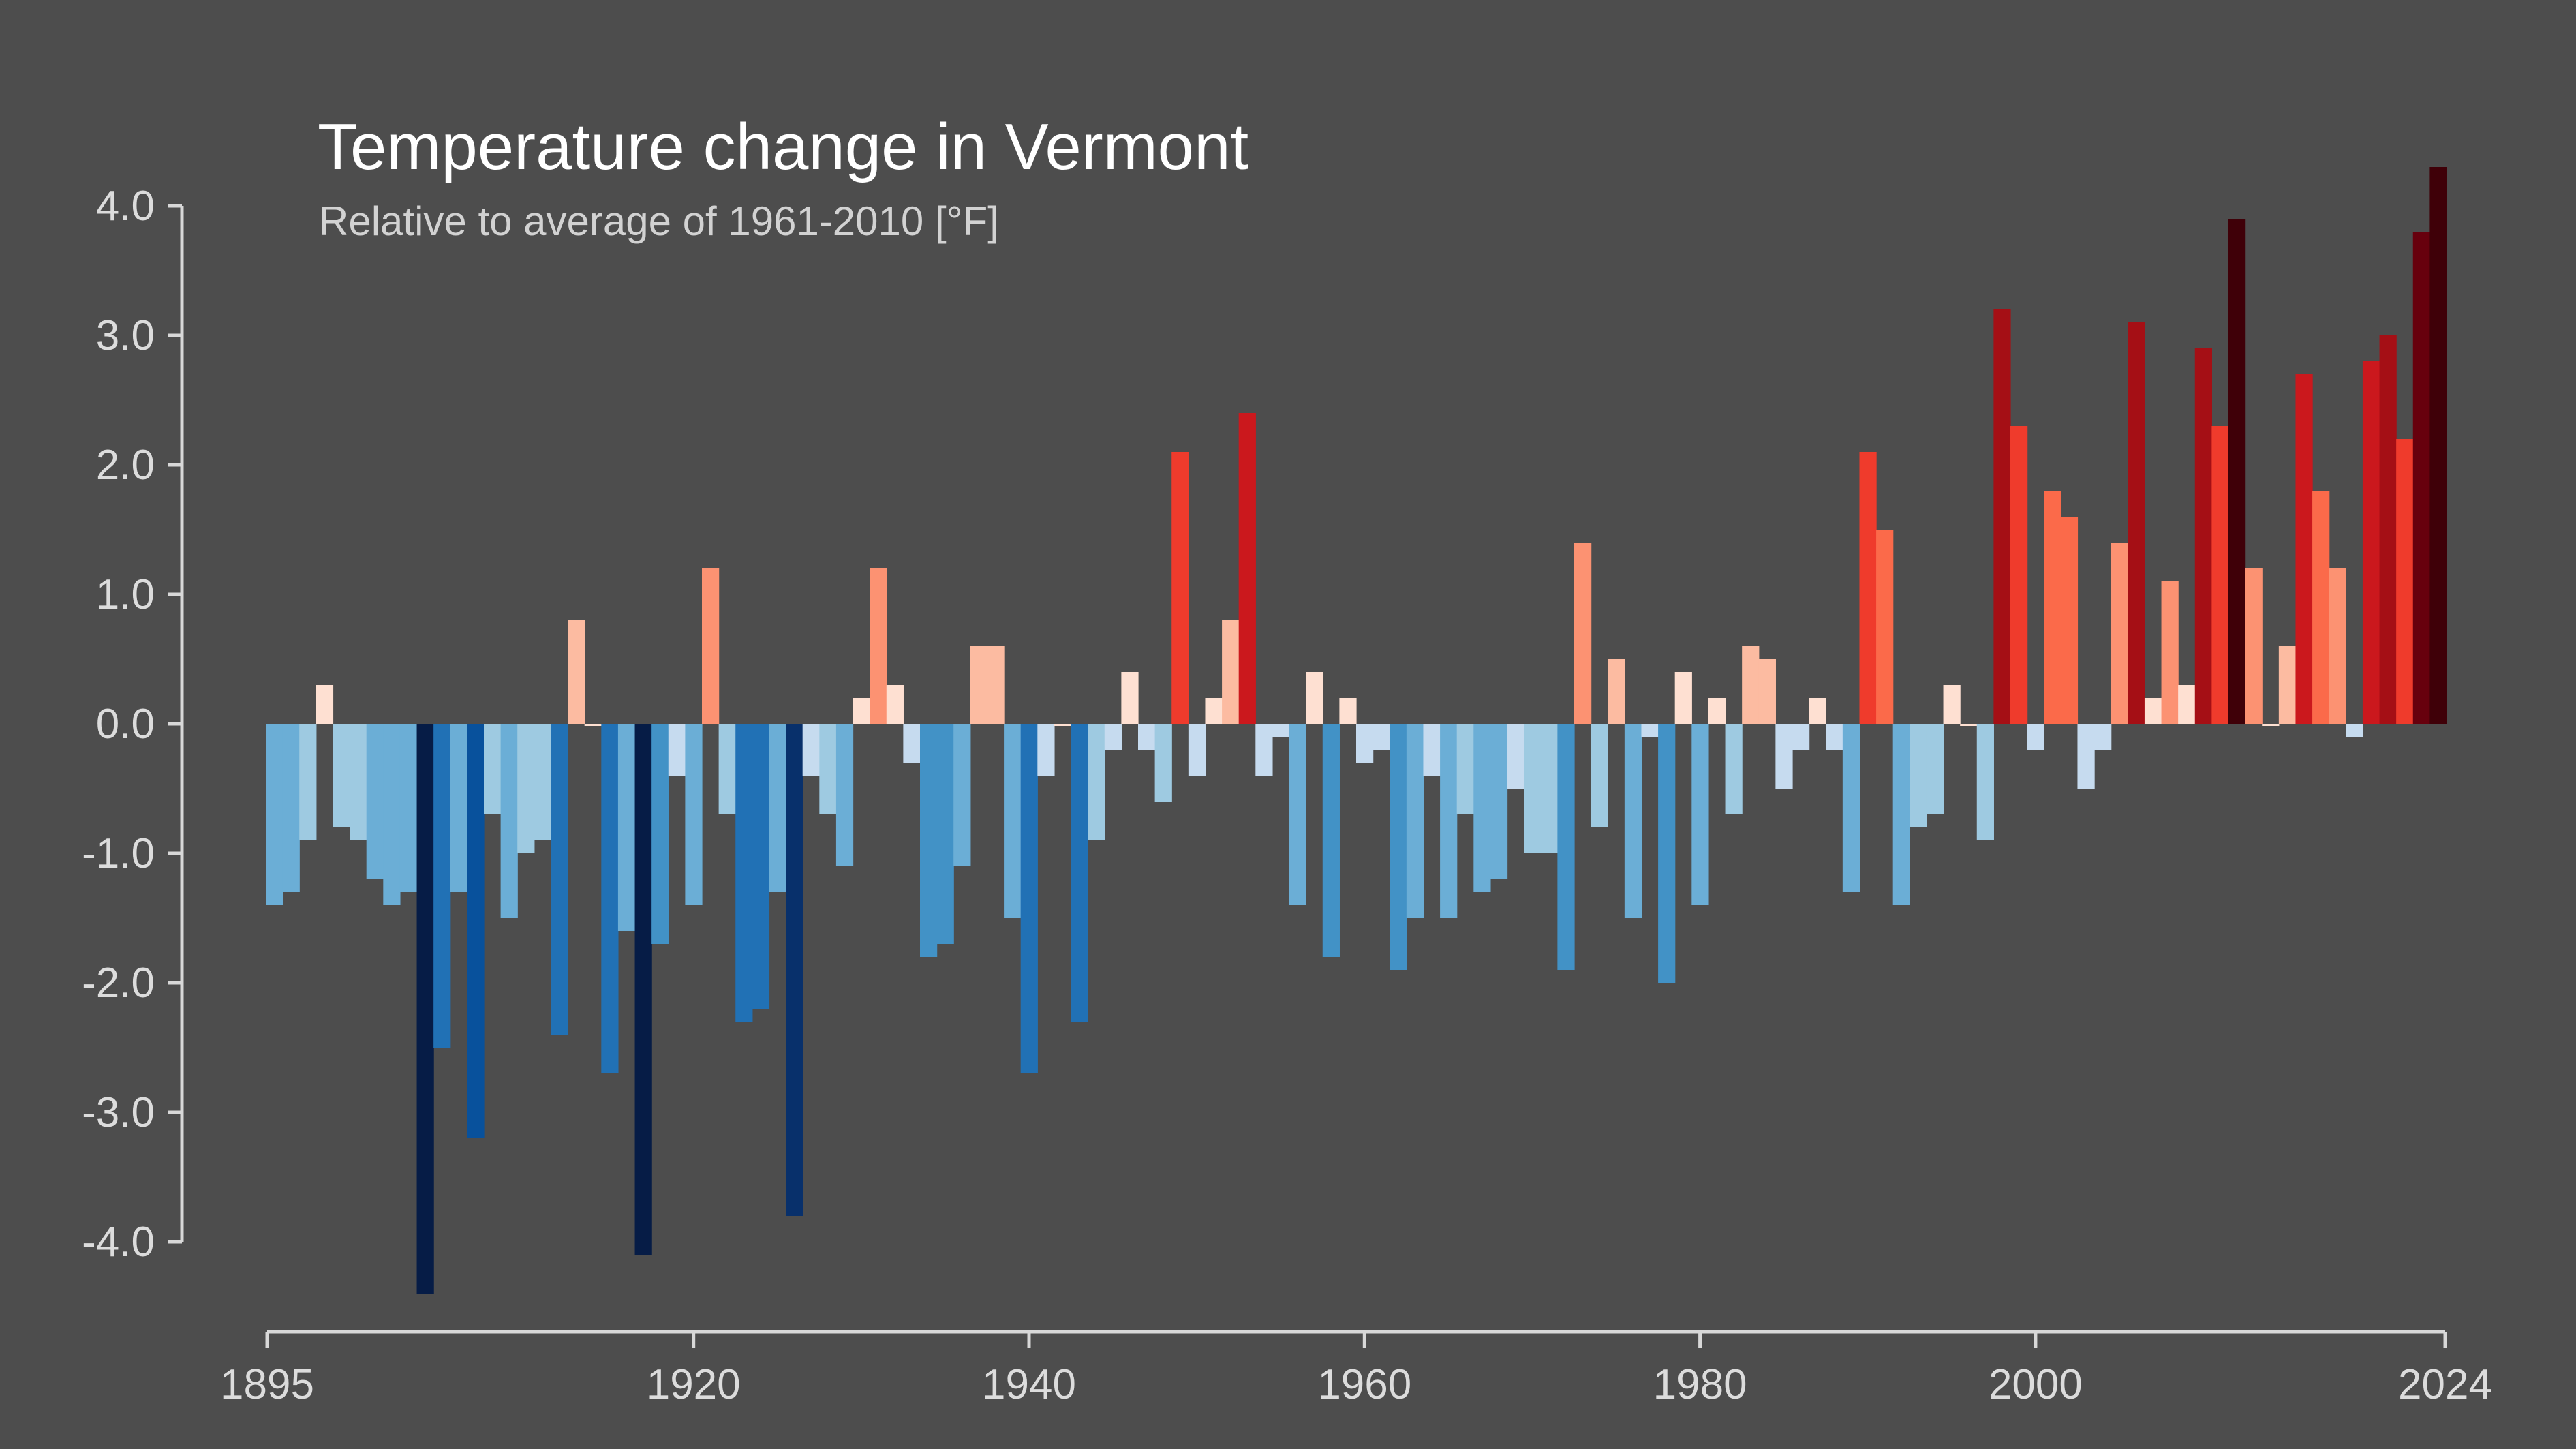 This screenshot has width=2576, height=1449. What do you see at coordinates (1549, 788) in the screenshot?
I see `bar-1971` at bounding box center [1549, 788].